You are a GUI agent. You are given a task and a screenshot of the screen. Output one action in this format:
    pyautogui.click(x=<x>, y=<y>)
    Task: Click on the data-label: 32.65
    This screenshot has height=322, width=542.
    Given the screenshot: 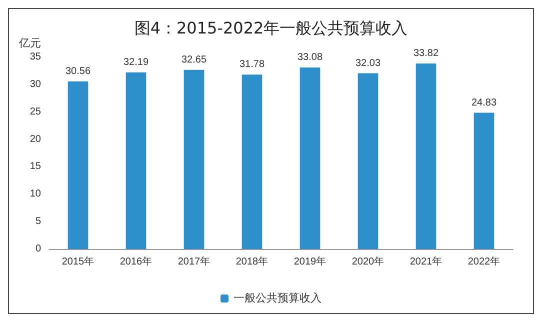 What is the action you would take?
    pyautogui.click(x=194, y=60)
    